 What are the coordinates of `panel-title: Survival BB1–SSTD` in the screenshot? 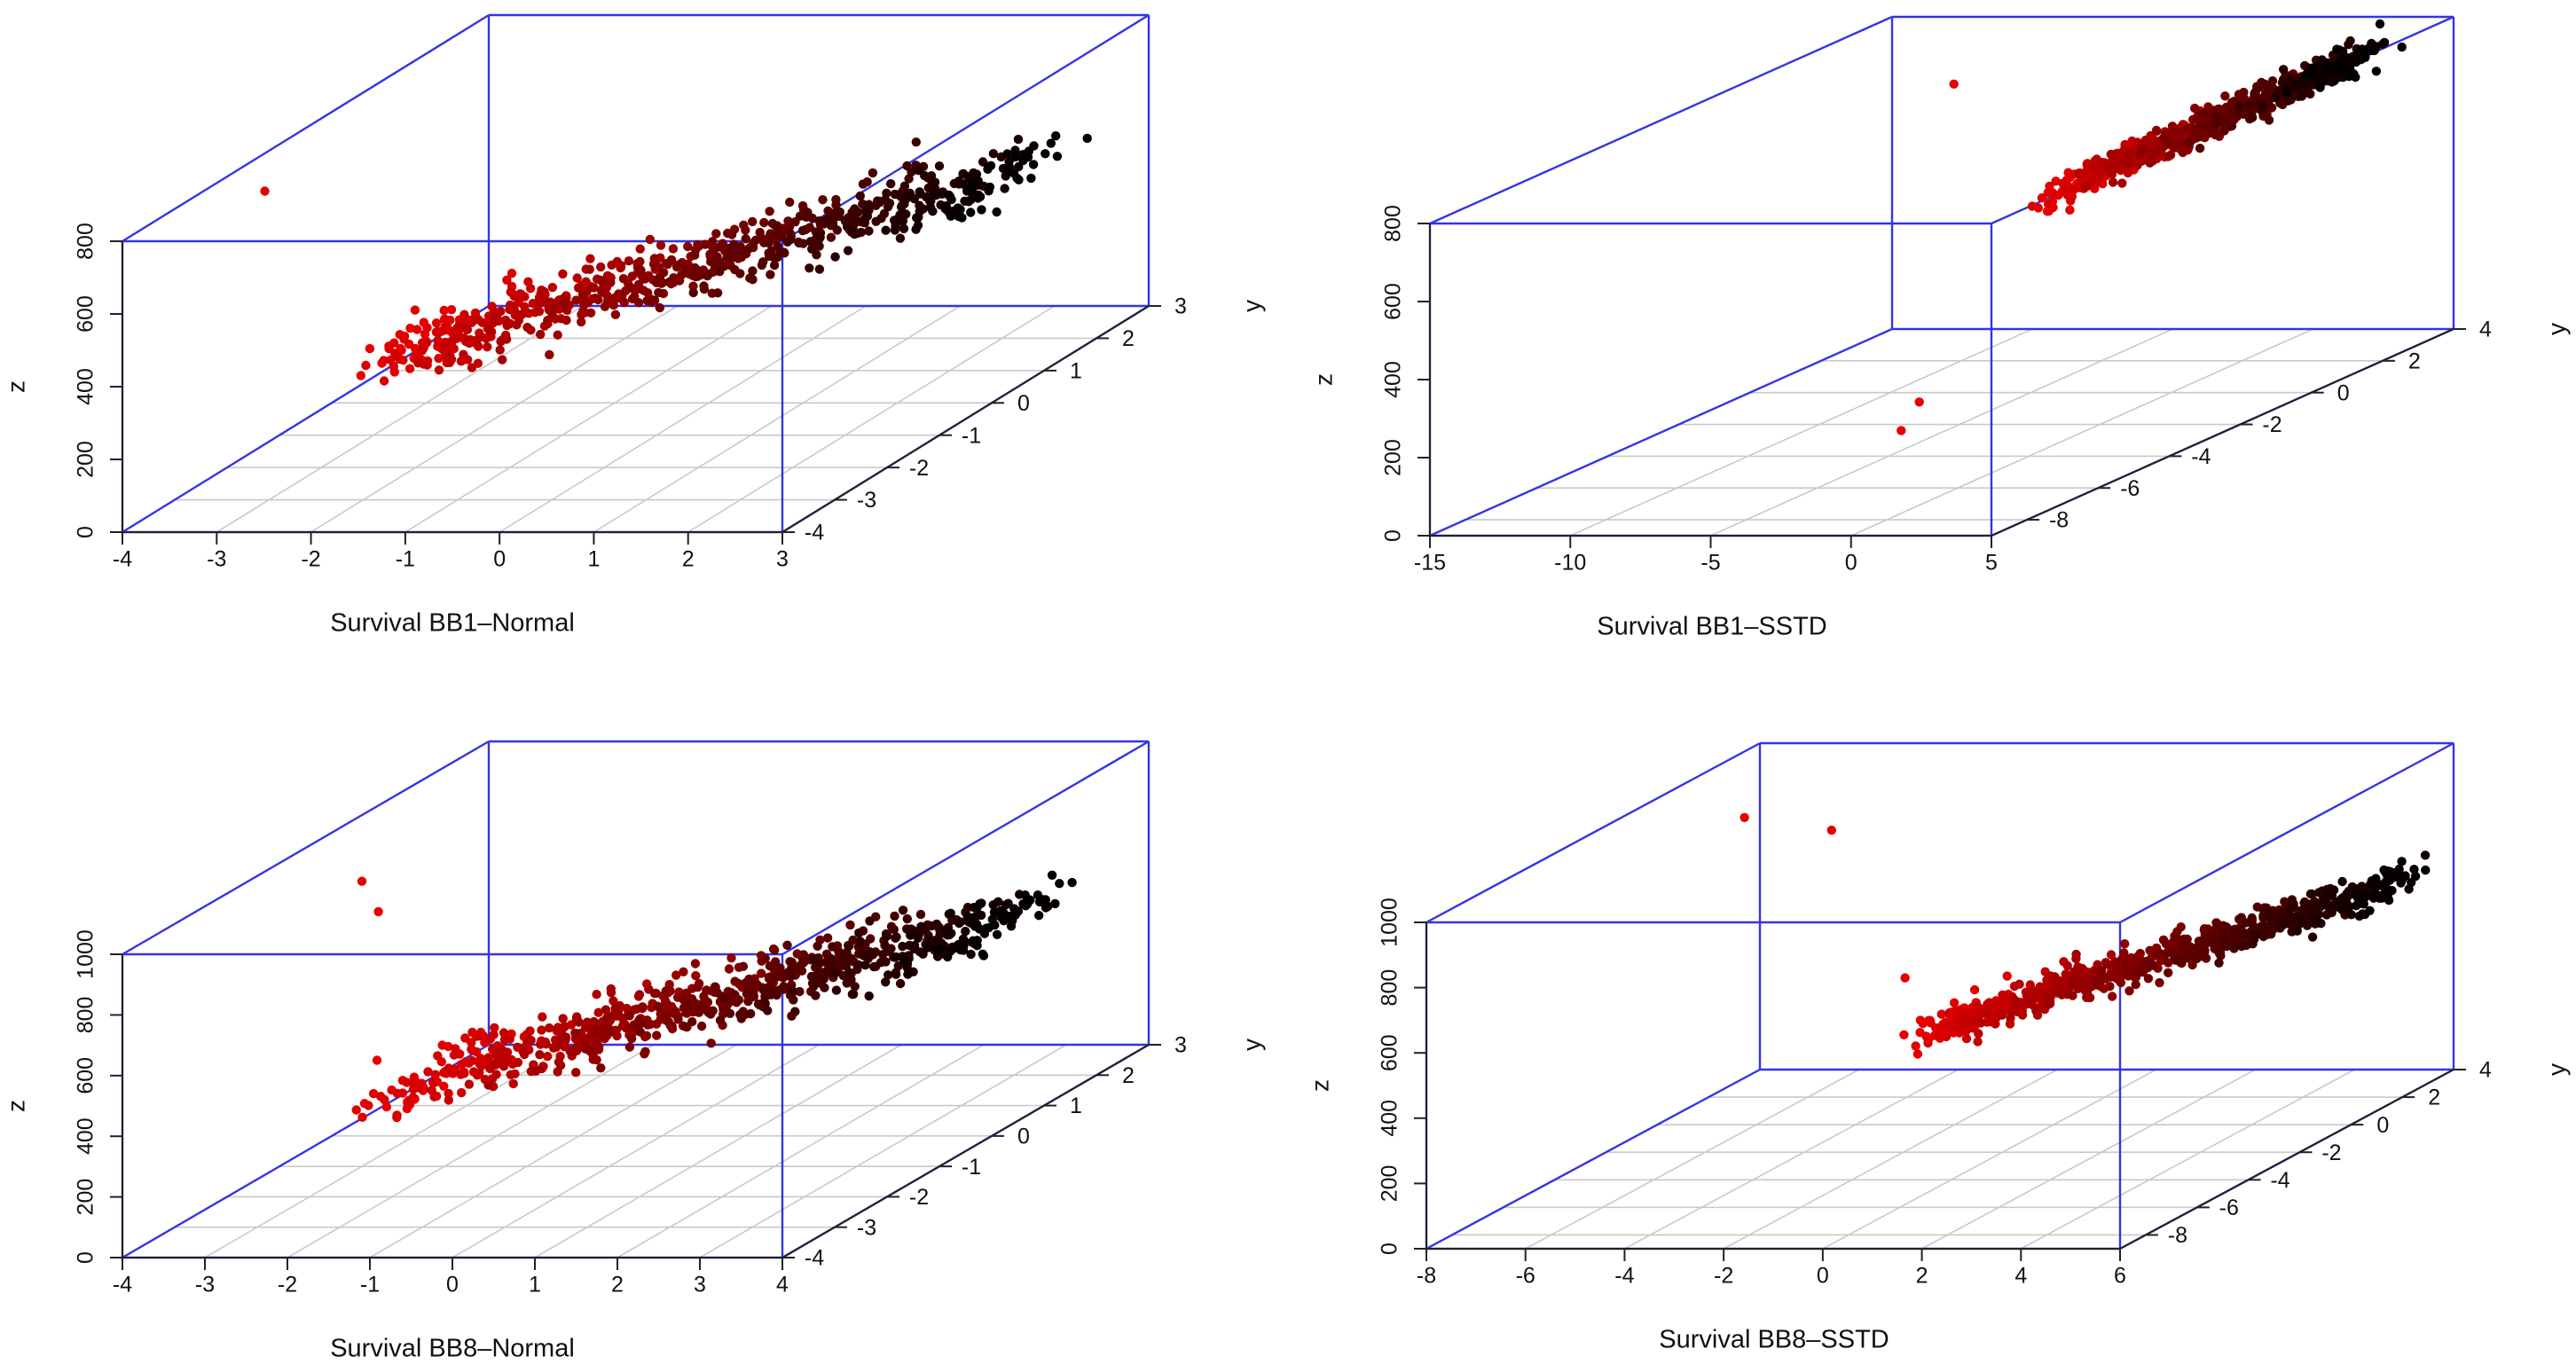 It's located at (1712, 627).